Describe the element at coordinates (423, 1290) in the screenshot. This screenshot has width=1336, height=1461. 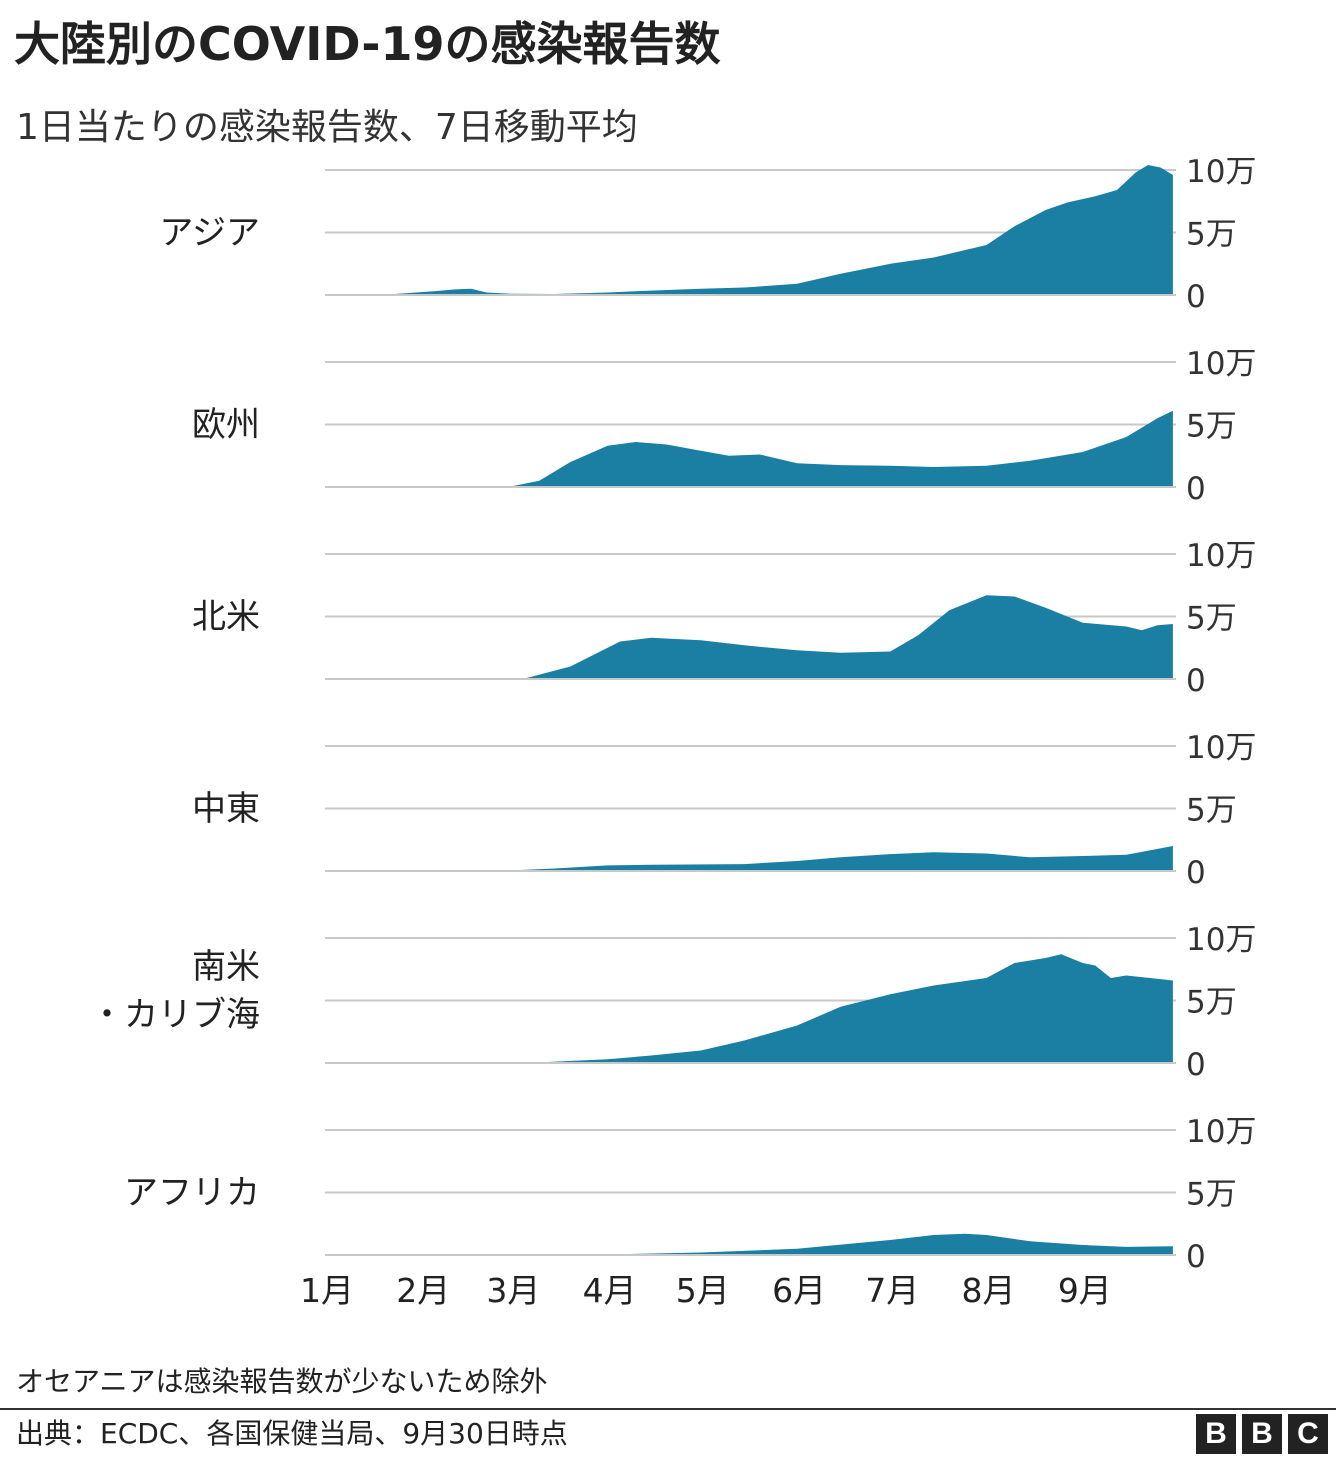
I see `x-tick-label: 2月` at that location.